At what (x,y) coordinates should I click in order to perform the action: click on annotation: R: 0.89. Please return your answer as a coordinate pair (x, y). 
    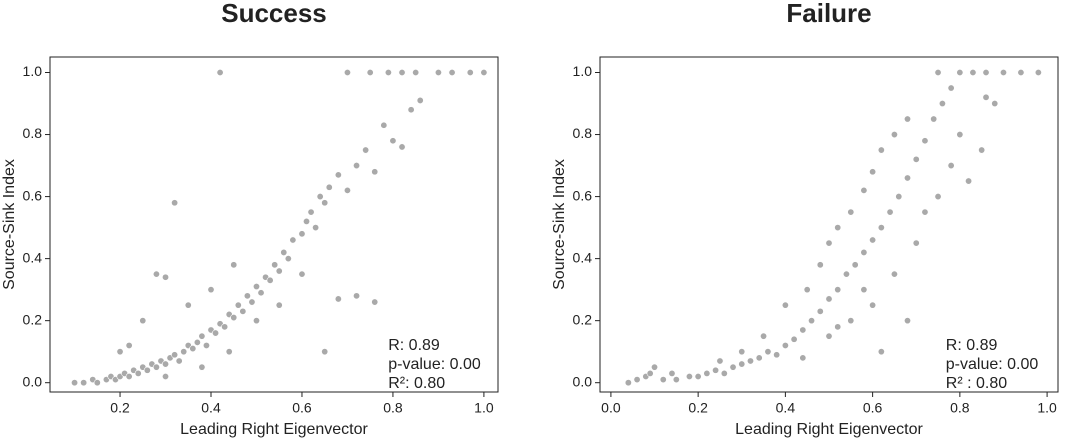
    Looking at the image, I should click on (972, 345).